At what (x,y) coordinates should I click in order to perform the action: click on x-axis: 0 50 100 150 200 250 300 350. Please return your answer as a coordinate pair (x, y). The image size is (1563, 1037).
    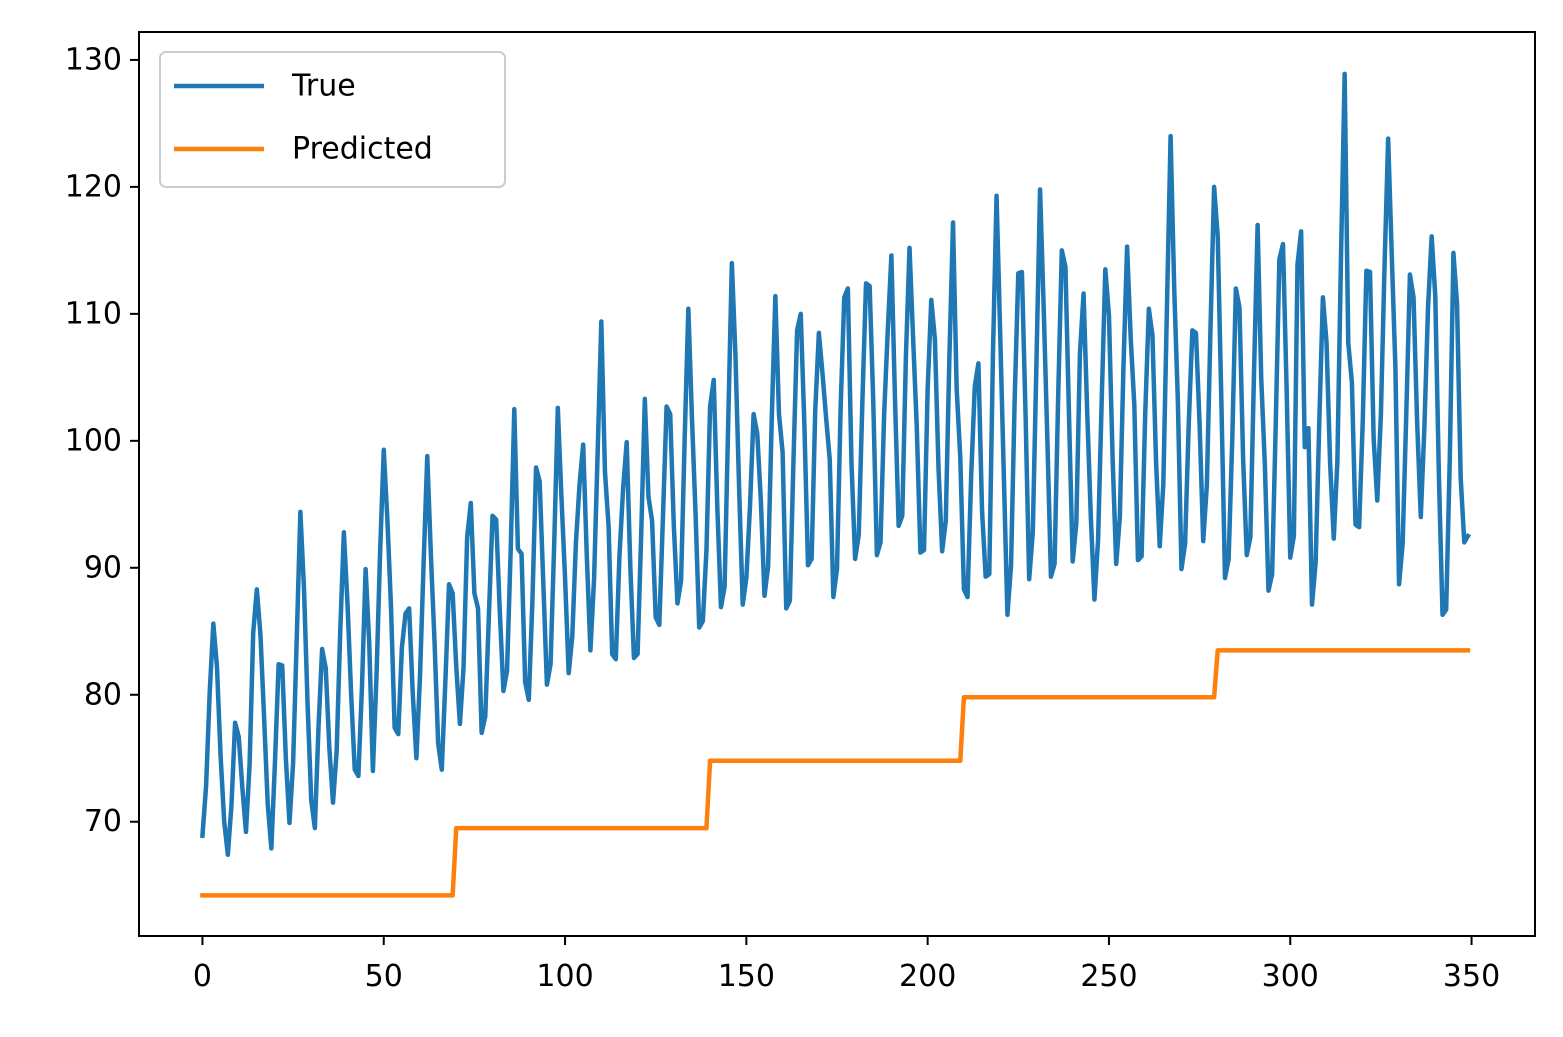
    Looking at the image, I should click on (846, 965).